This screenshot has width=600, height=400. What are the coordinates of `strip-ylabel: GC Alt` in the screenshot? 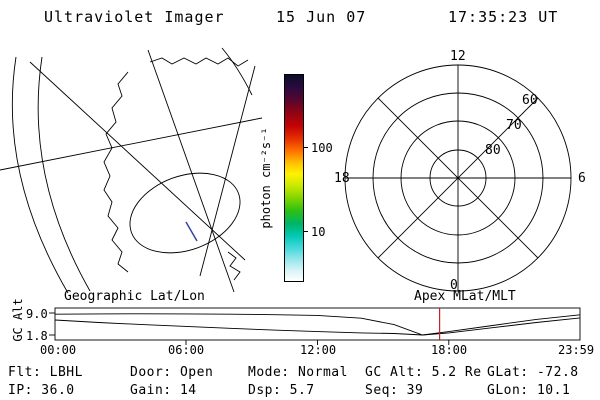 It's located at (18, 320).